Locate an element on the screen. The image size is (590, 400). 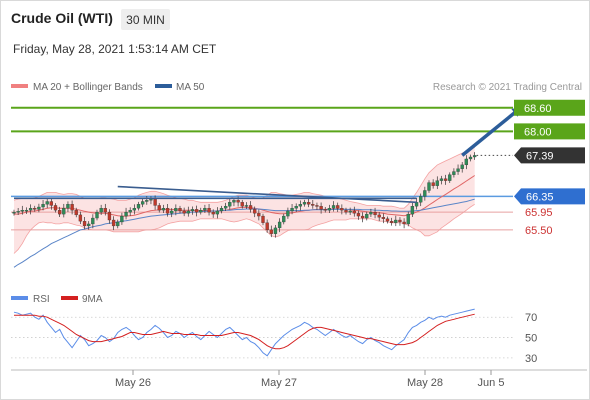
timeframe-label: 30 MIN is located at coordinates (145, 20).